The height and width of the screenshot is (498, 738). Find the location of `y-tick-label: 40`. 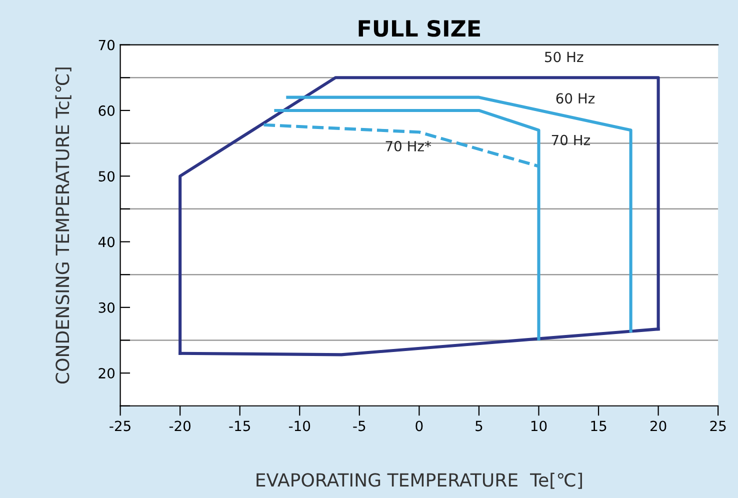

y-tick-label: 40 is located at coordinates (106, 242).